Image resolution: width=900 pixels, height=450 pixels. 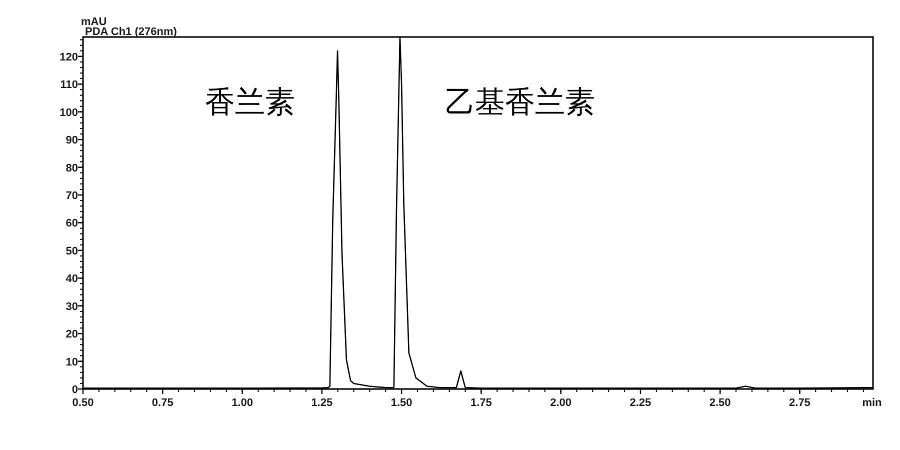 What do you see at coordinates (69, 85) in the screenshot?
I see `y-tick-label: 110` at bounding box center [69, 85].